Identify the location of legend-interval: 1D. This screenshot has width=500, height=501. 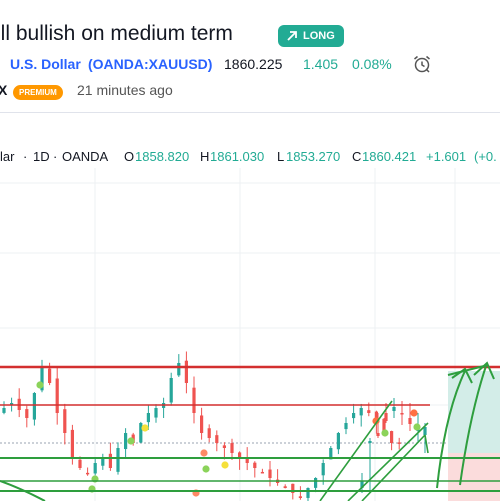
(41, 156).